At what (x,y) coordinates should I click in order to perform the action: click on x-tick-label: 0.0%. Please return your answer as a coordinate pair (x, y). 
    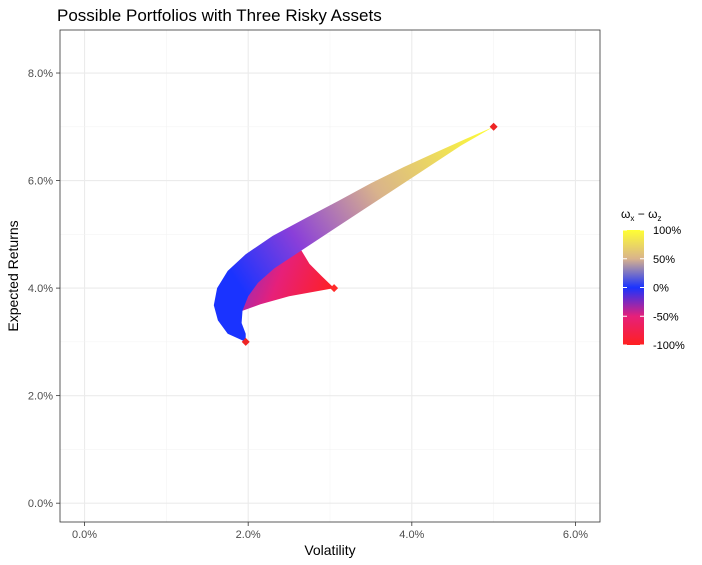
    Looking at the image, I should click on (84, 535).